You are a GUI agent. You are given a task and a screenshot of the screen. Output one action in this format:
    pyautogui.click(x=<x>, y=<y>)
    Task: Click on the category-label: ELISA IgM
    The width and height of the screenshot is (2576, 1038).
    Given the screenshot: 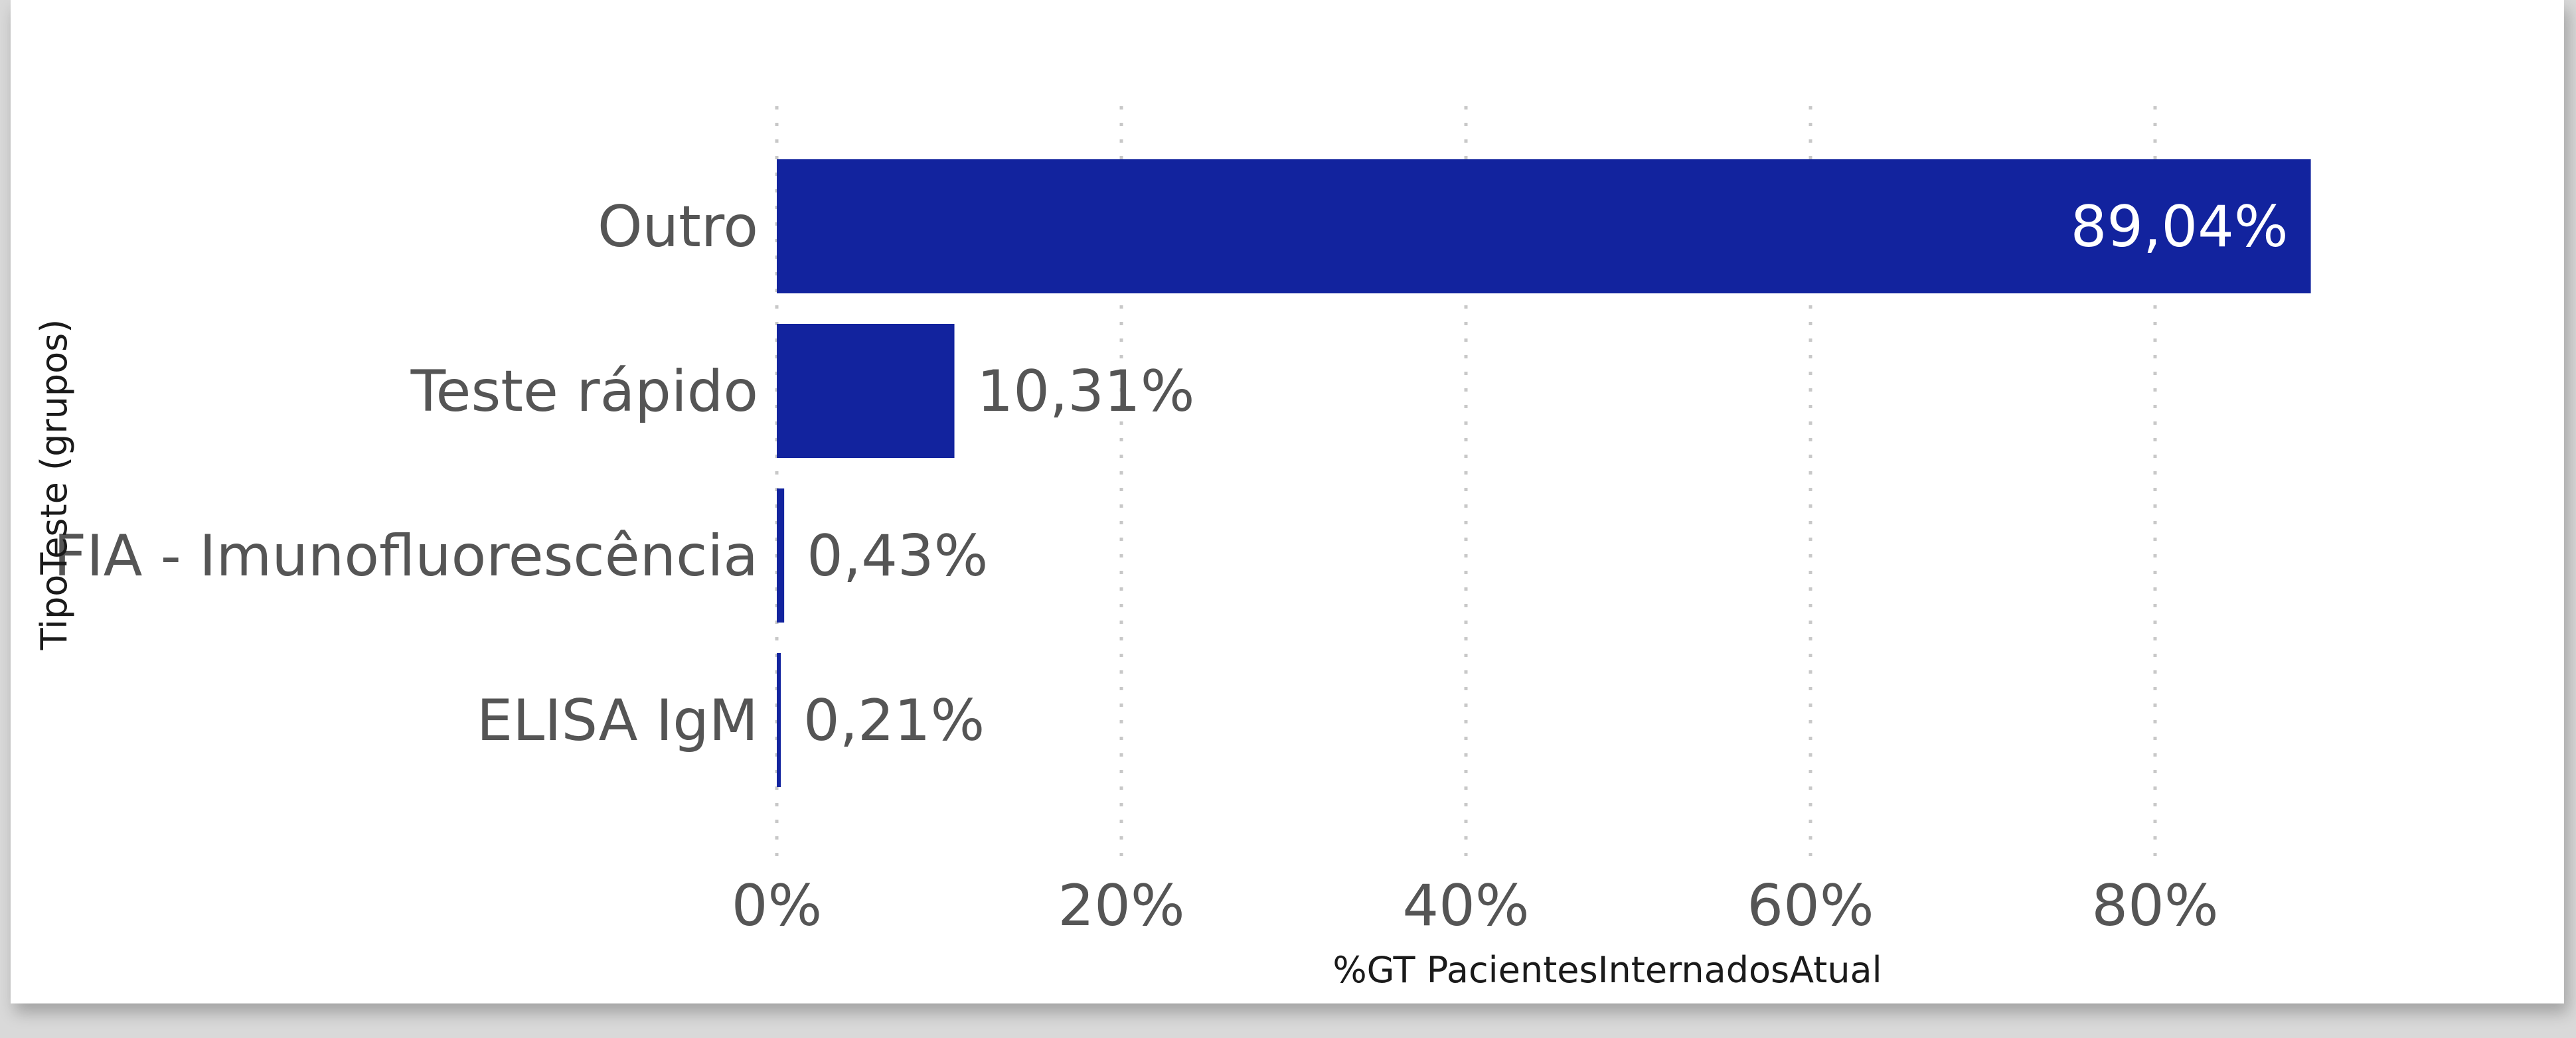 What is the action you would take?
    pyautogui.click(x=617, y=721)
    